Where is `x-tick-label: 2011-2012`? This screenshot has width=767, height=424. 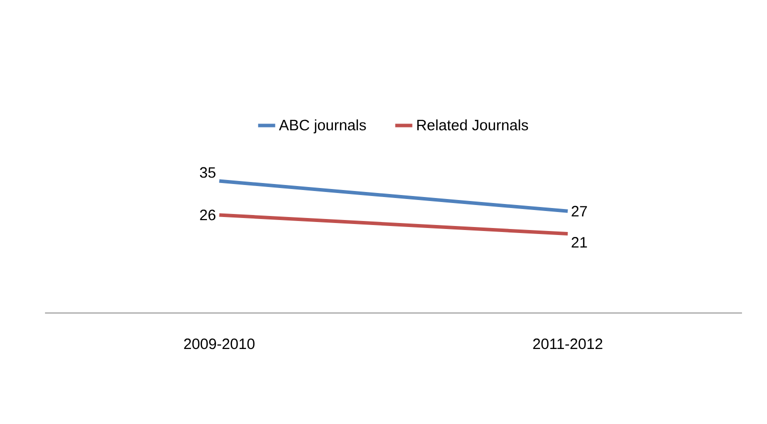
x-tick-label: 2011-2012 is located at coordinates (567, 344).